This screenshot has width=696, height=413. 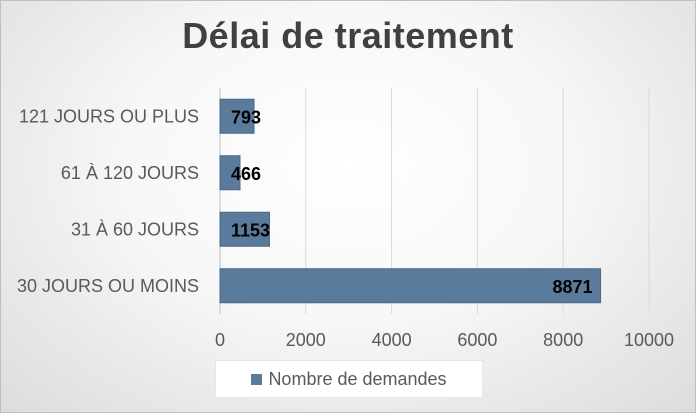 What do you see at coordinates (477, 340) in the screenshot?
I see `x-tick-label: 6000` at bounding box center [477, 340].